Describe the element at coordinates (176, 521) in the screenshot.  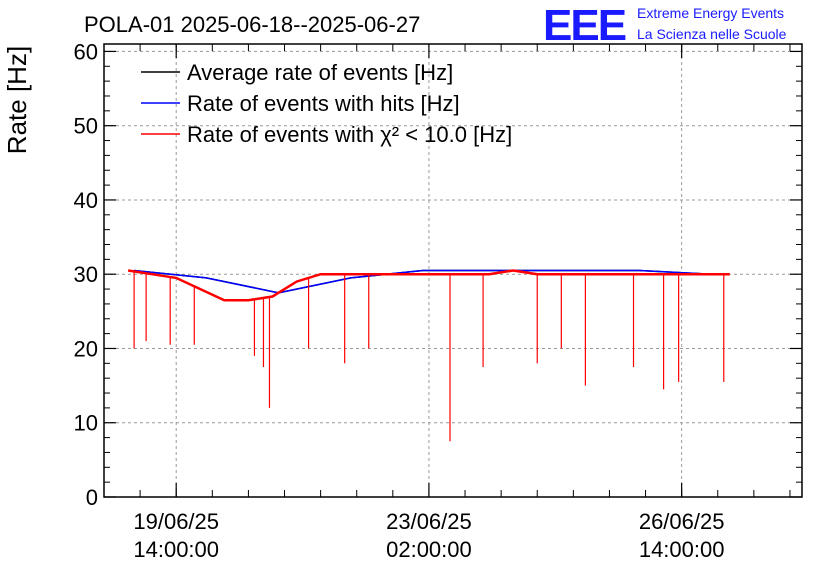
I see `x-tick-label-date-0: 19/06/25` at that location.